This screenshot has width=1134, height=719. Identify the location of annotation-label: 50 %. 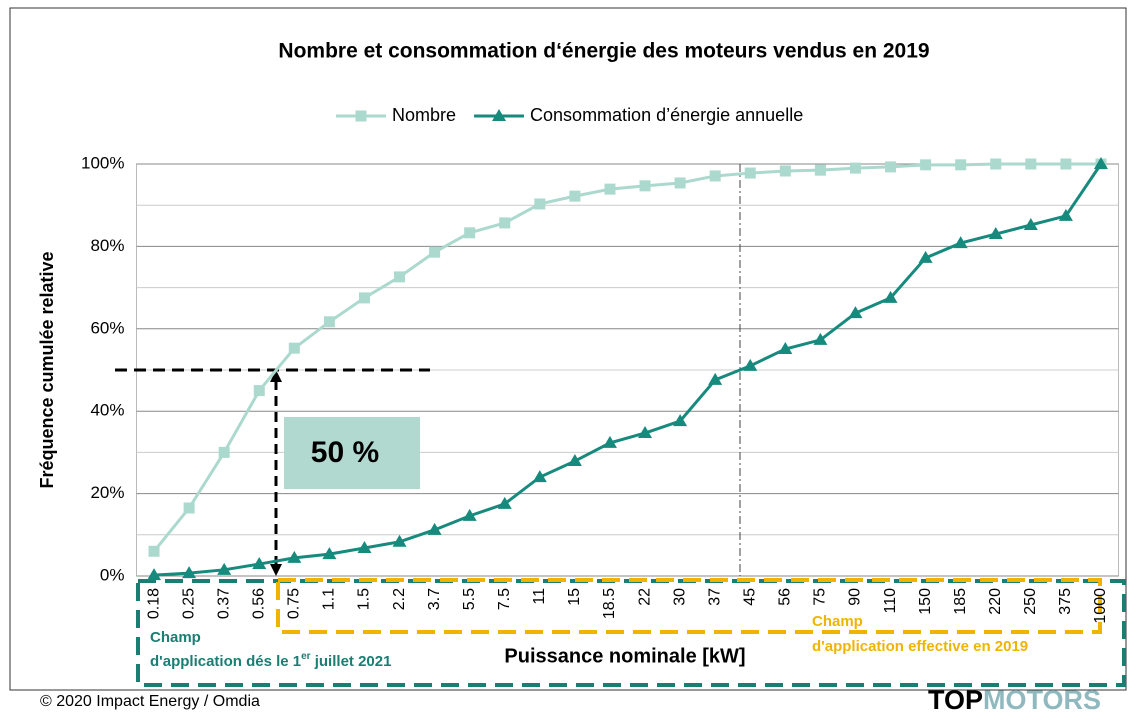
(345, 452).